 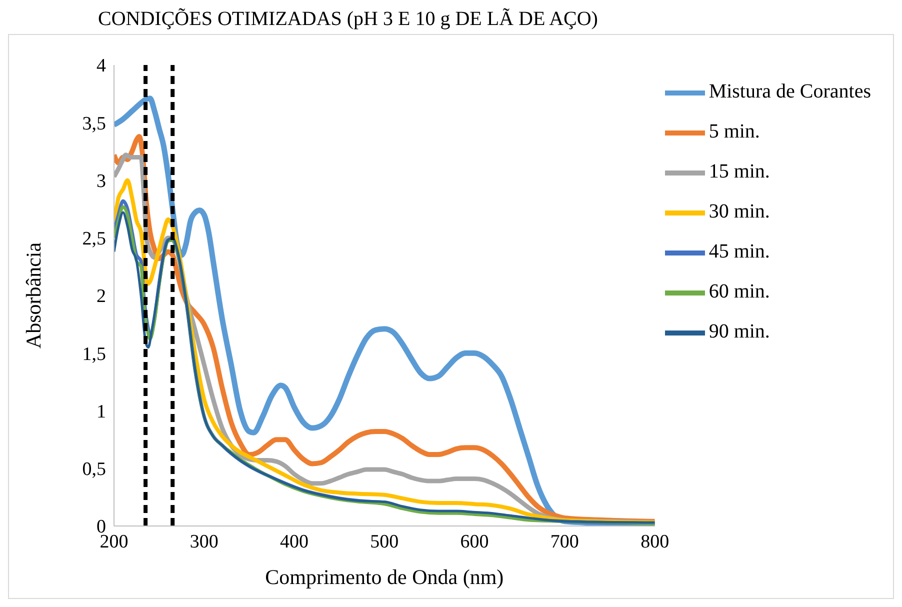 I want to click on legend-label: 15 min., so click(x=739, y=171).